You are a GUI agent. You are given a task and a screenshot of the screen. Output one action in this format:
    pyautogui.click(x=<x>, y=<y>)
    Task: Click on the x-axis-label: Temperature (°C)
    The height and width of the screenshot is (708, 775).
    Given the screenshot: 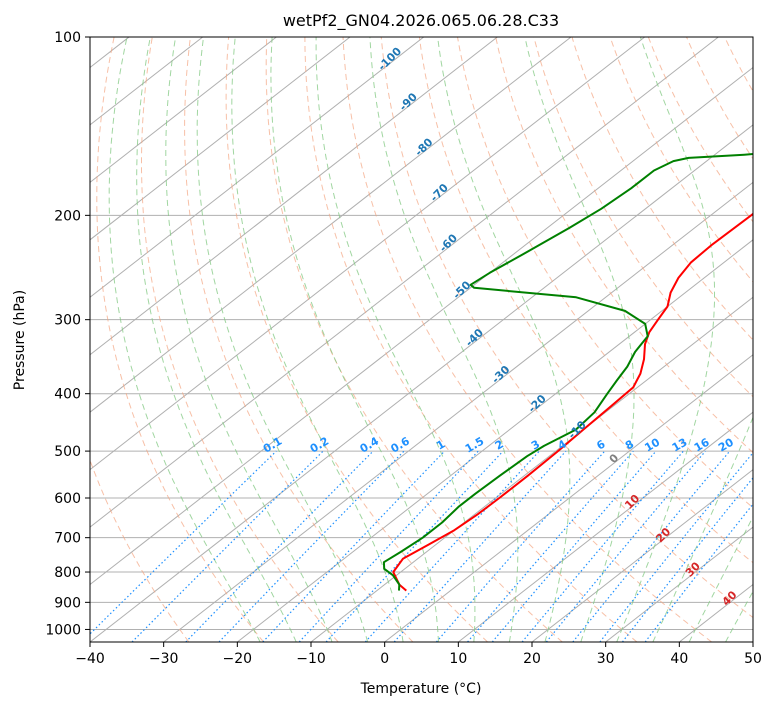 What is the action you would take?
    pyautogui.click(x=421, y=689)
    